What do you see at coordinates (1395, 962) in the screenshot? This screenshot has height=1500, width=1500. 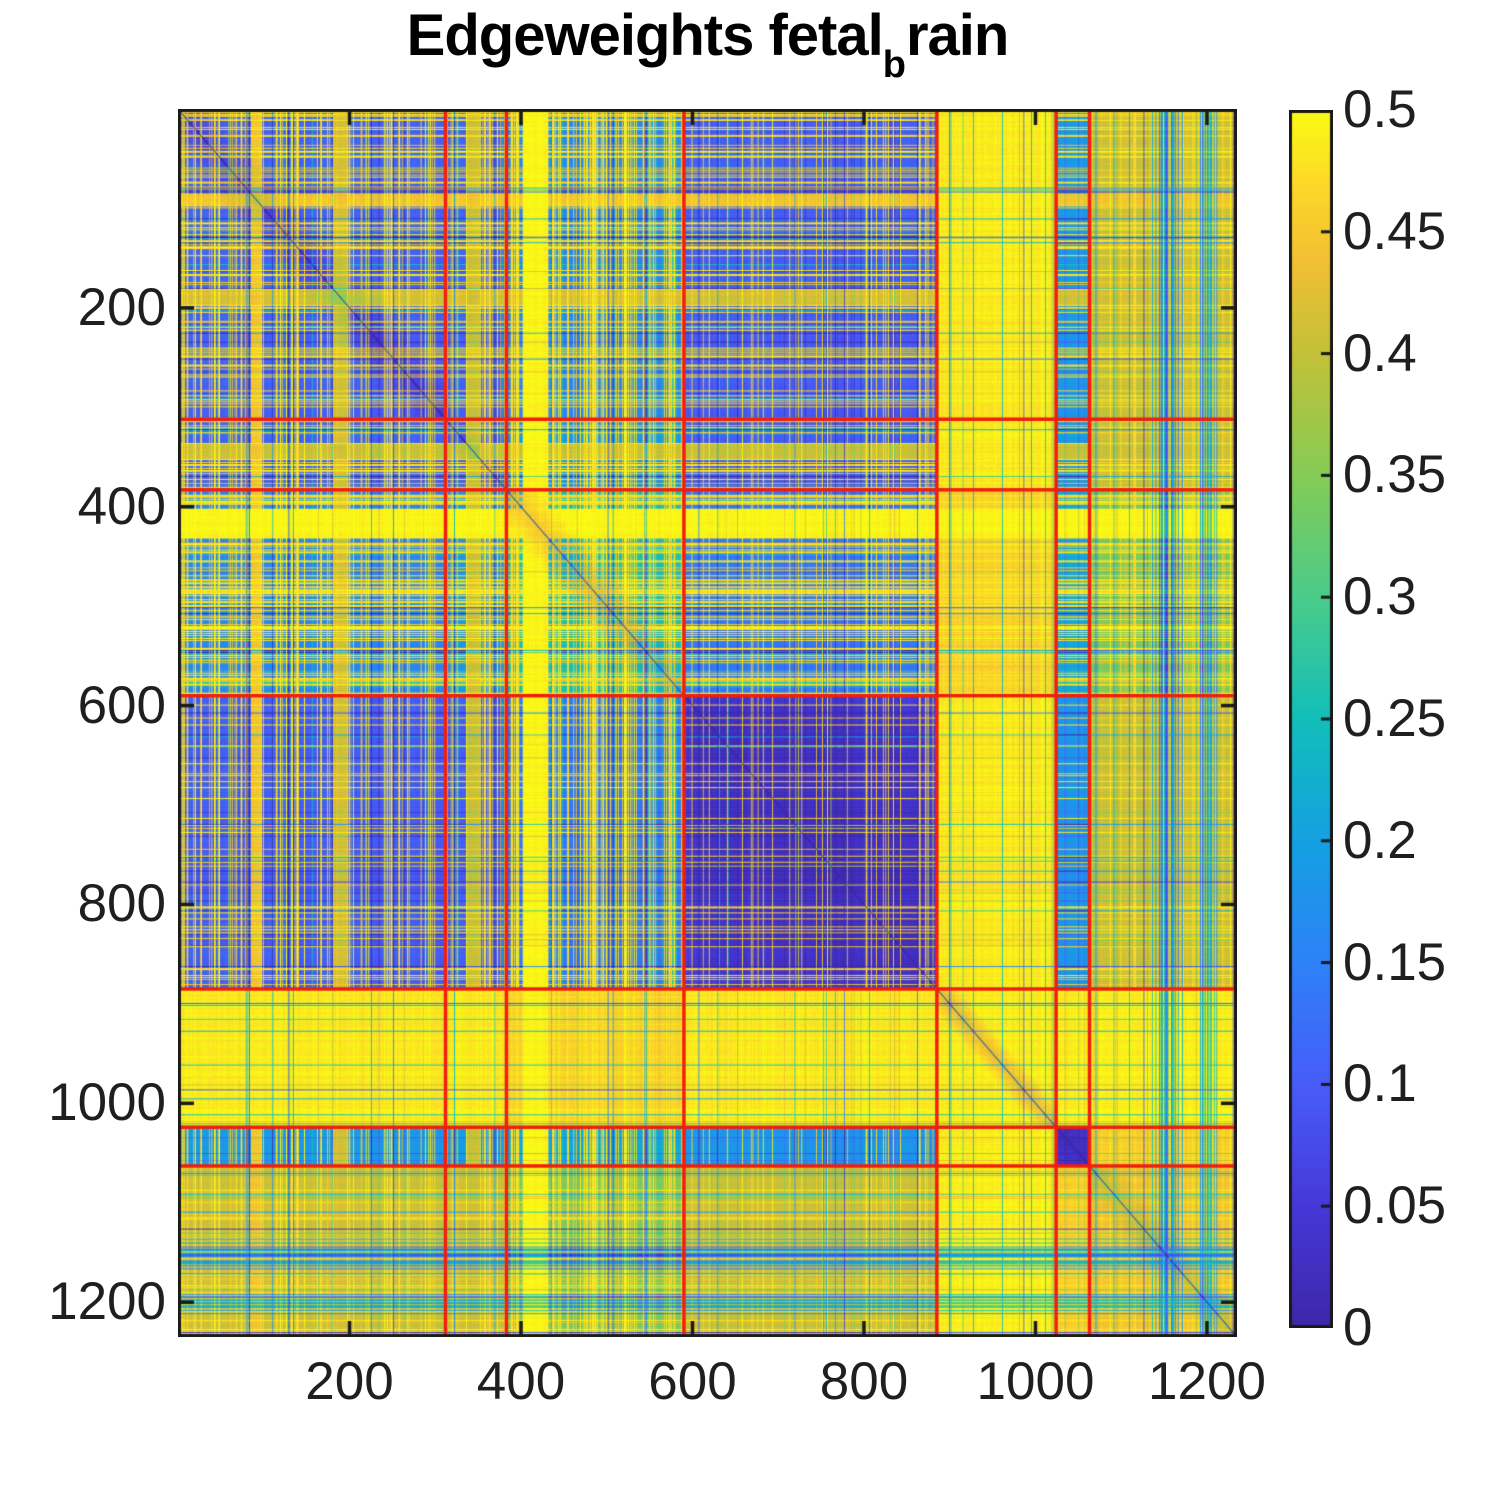 I see `colorbar-tick-label: 0.15` at bounding box center [1395, 962].